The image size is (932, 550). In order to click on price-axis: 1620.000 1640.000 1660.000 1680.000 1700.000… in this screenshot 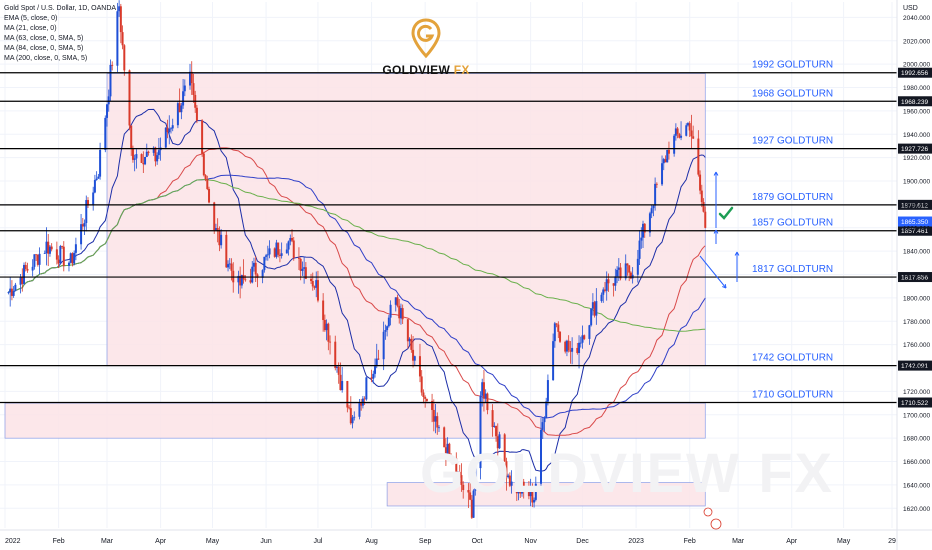, I will do `click(913, 275)`.